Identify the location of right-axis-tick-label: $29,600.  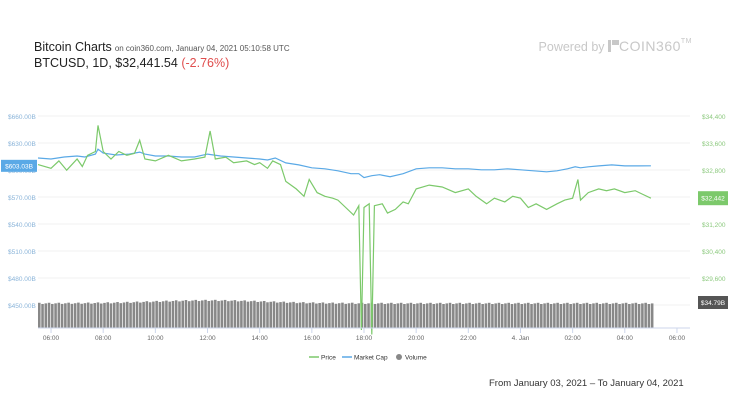
(714, 279).